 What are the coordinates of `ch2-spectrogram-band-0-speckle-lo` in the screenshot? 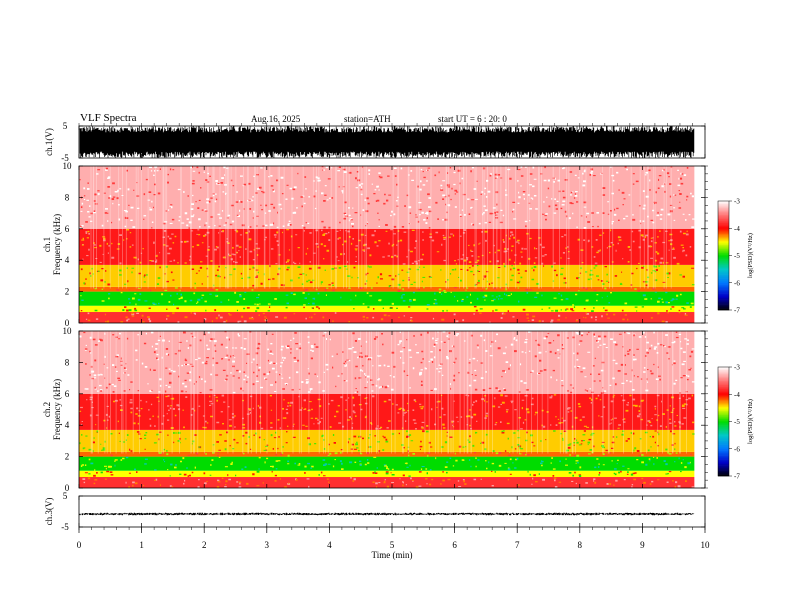 It's located at (387, 482).